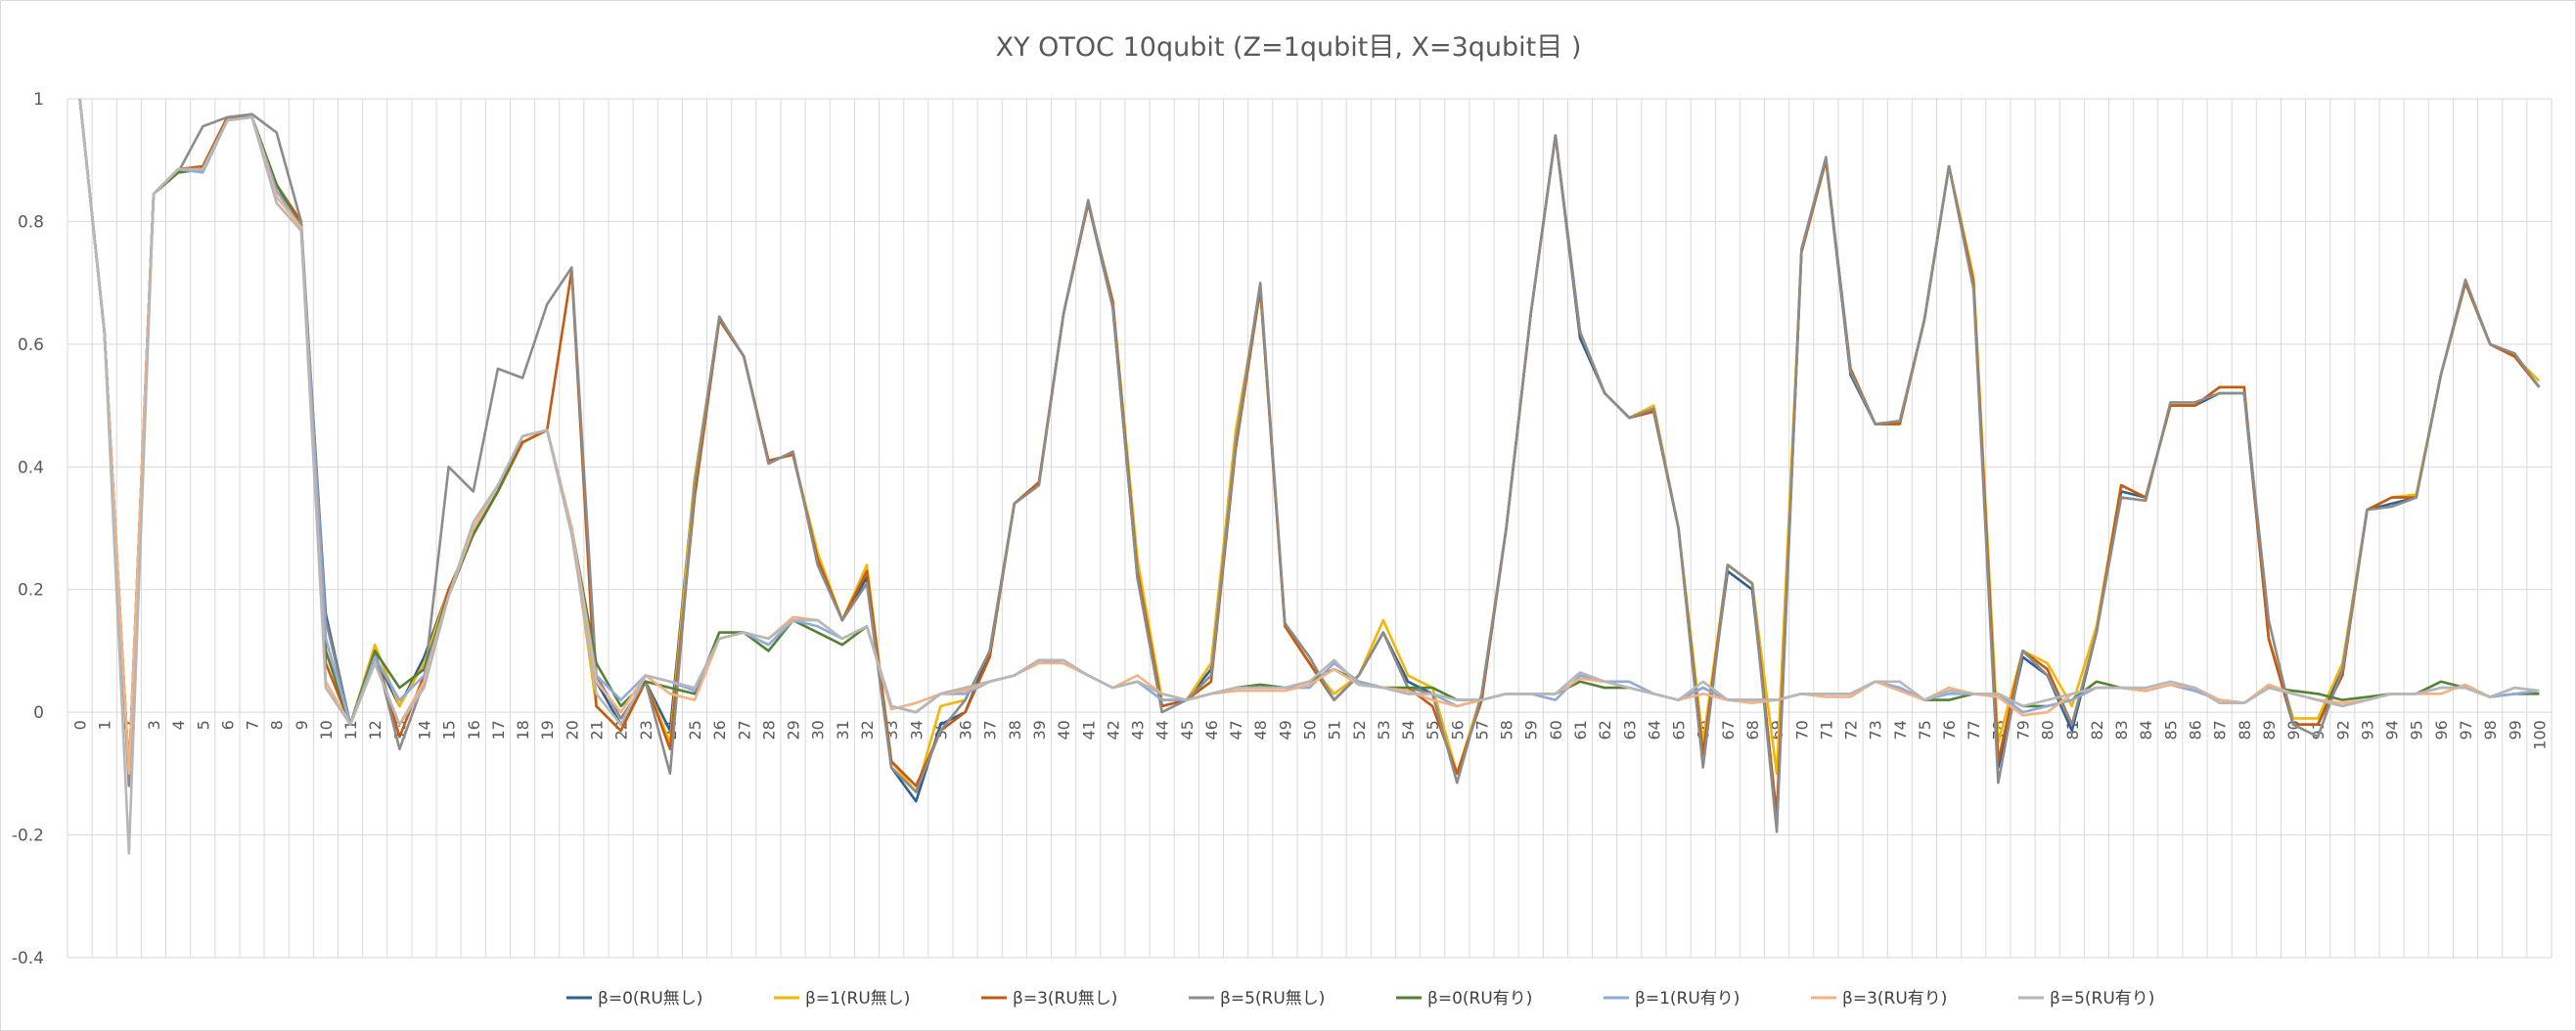  I want to click on x-tick-label: 98, so click(2490, 730).